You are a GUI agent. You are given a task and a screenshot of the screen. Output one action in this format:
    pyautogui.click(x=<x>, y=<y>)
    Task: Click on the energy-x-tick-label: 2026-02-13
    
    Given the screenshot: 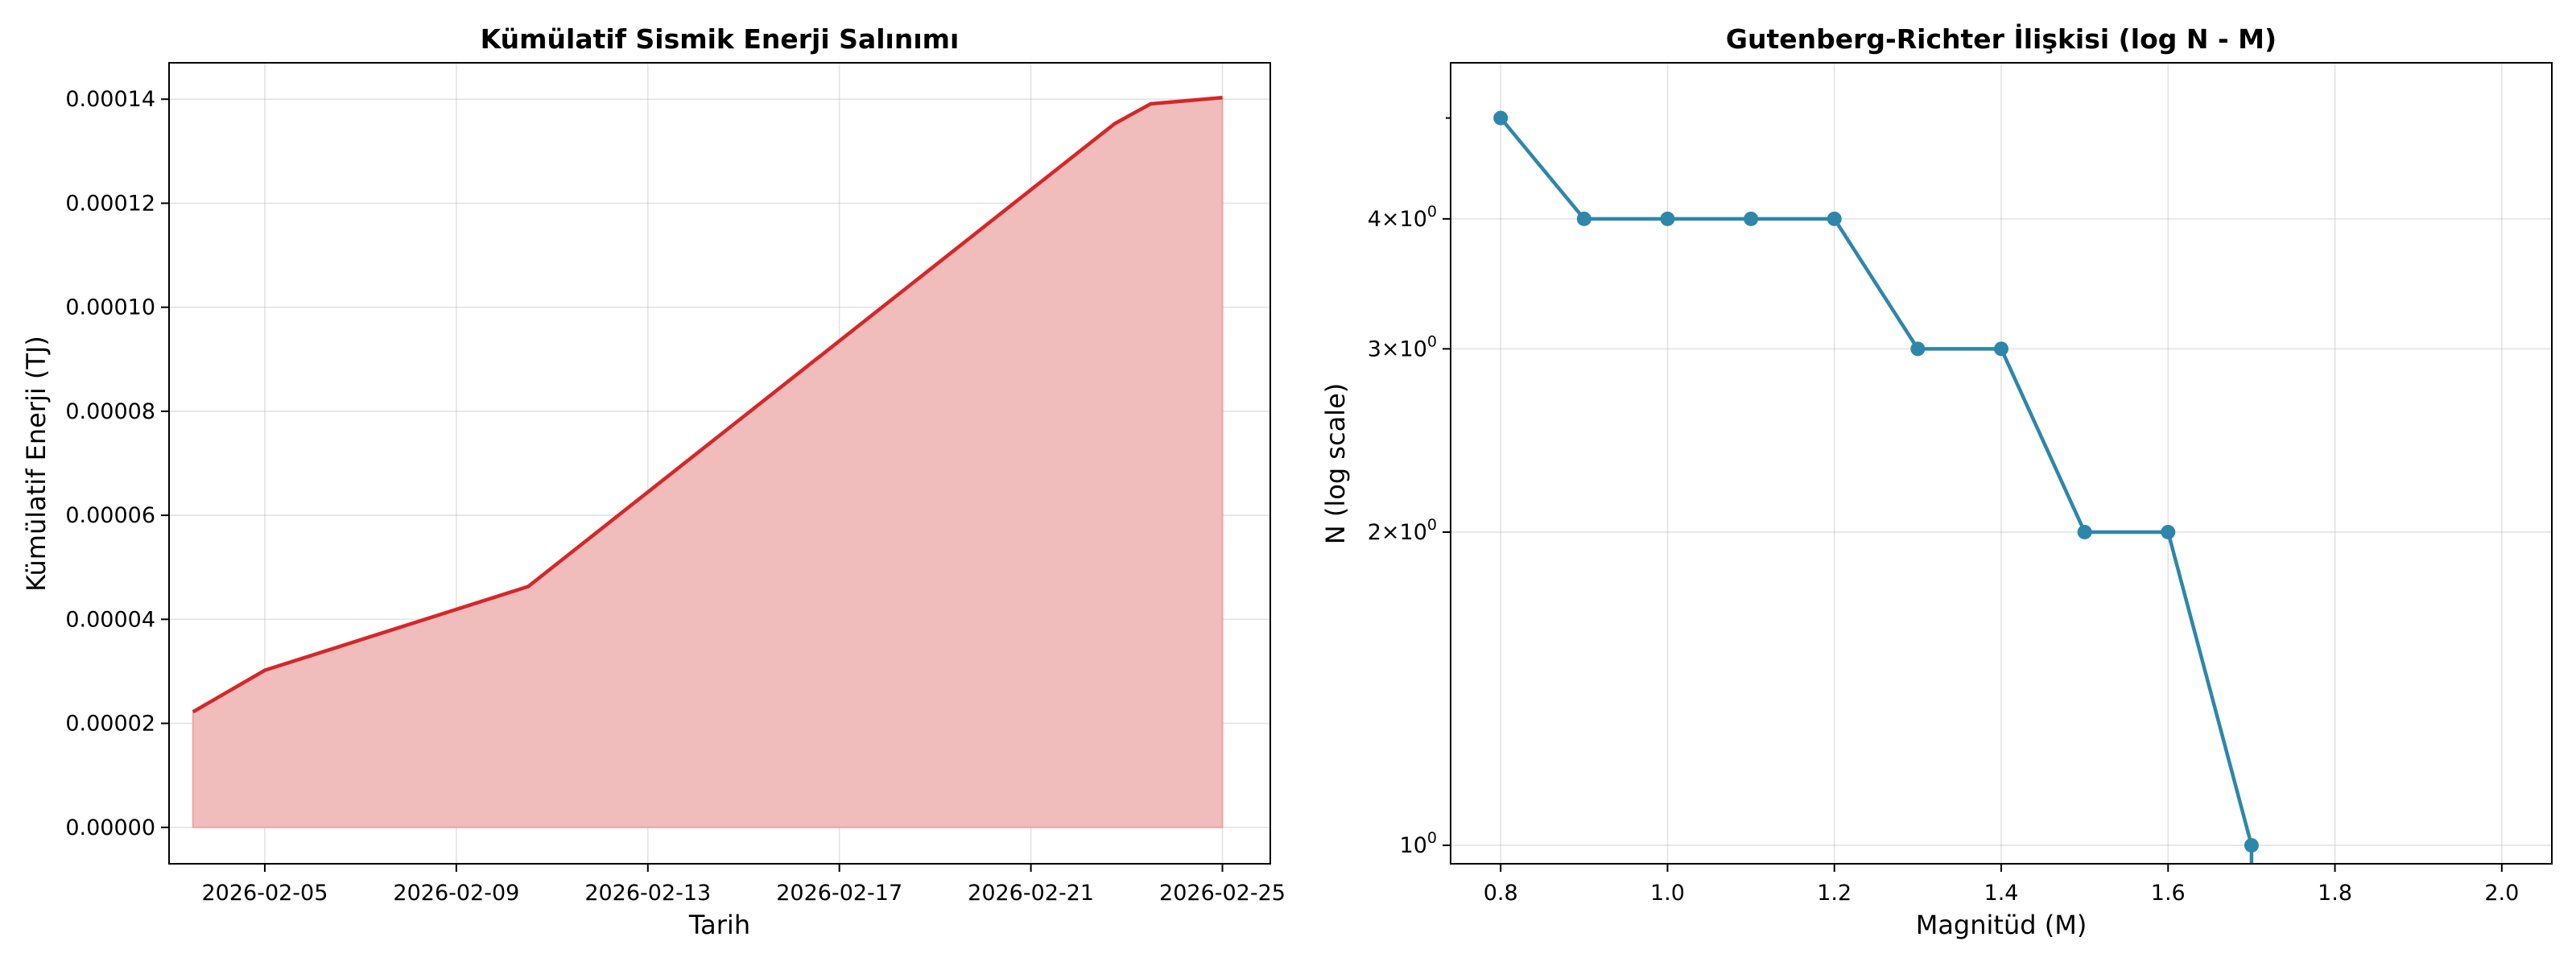 What is the action you would take?
    pyautogui.click(x=647, y=893)
    